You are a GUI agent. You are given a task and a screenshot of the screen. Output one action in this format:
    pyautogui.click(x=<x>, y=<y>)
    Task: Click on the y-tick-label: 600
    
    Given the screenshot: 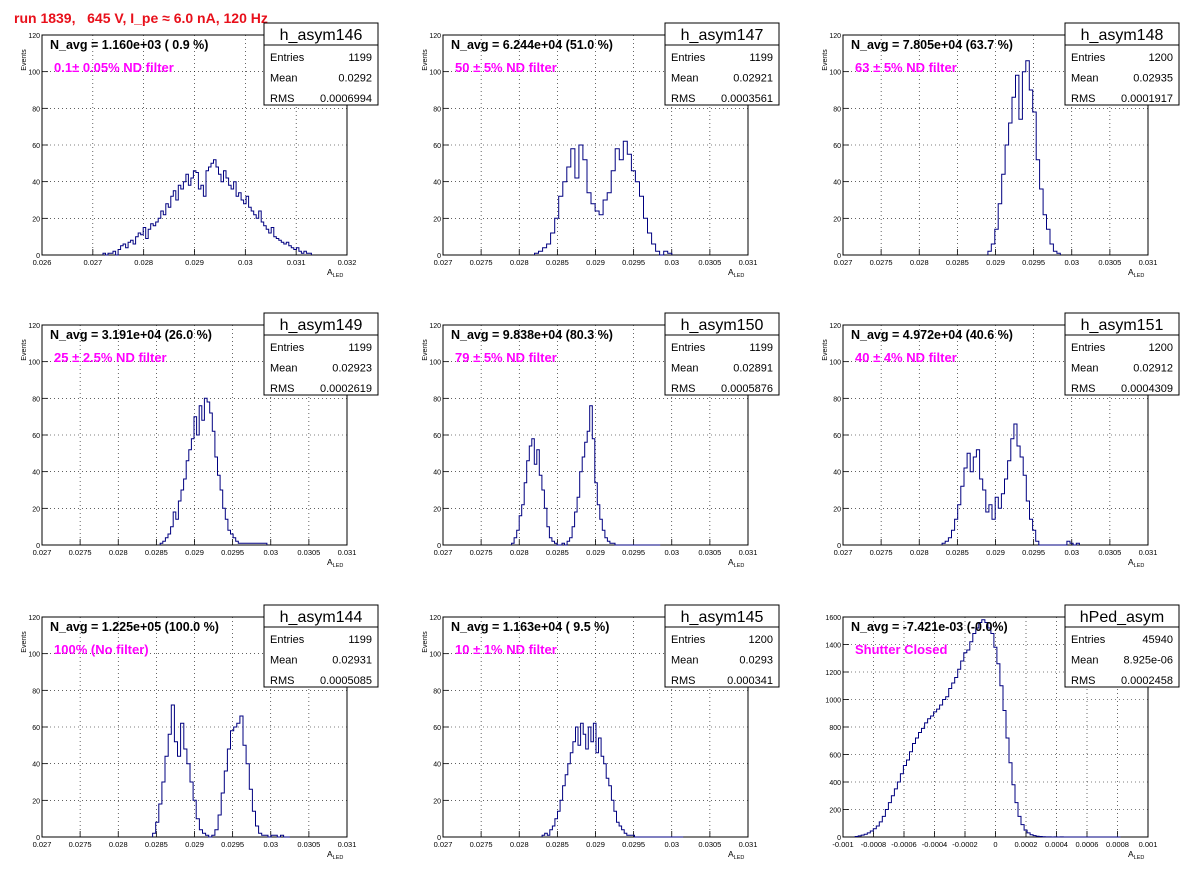 What is the action you would take?
    pyautogui.click(x=835, y=756)
    